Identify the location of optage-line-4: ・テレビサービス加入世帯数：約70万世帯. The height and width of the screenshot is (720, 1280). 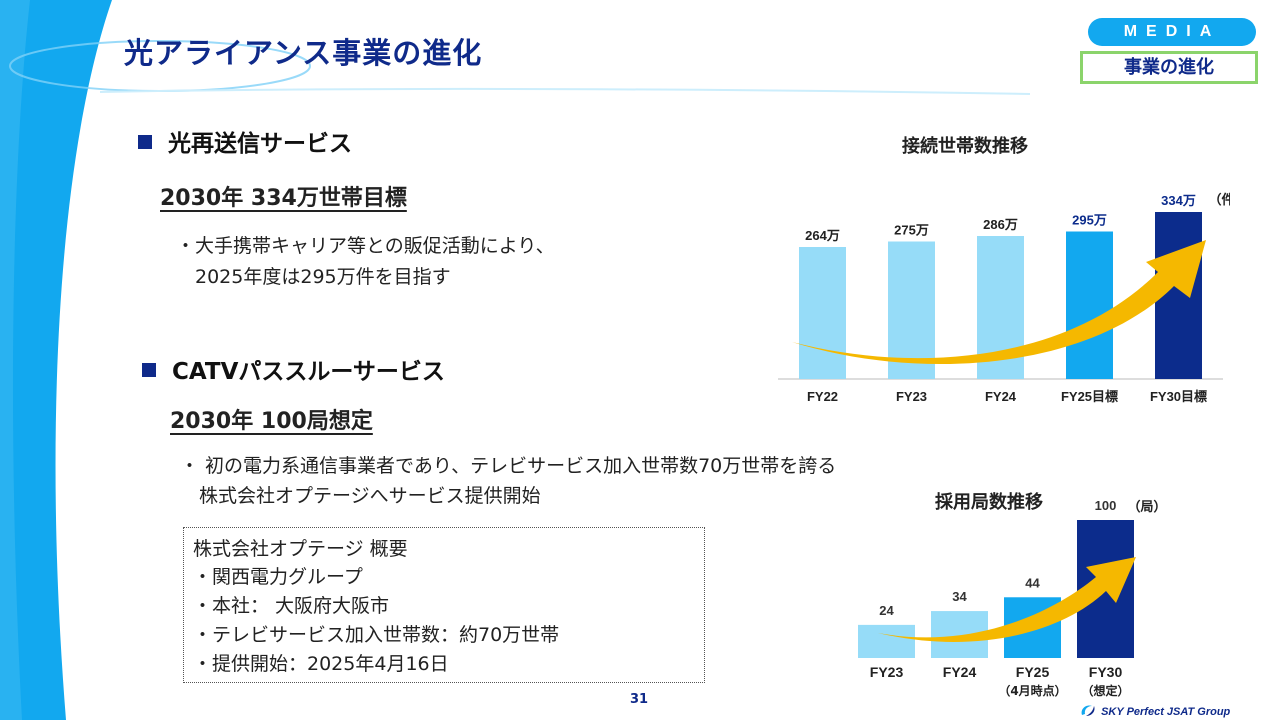
(376, 635).